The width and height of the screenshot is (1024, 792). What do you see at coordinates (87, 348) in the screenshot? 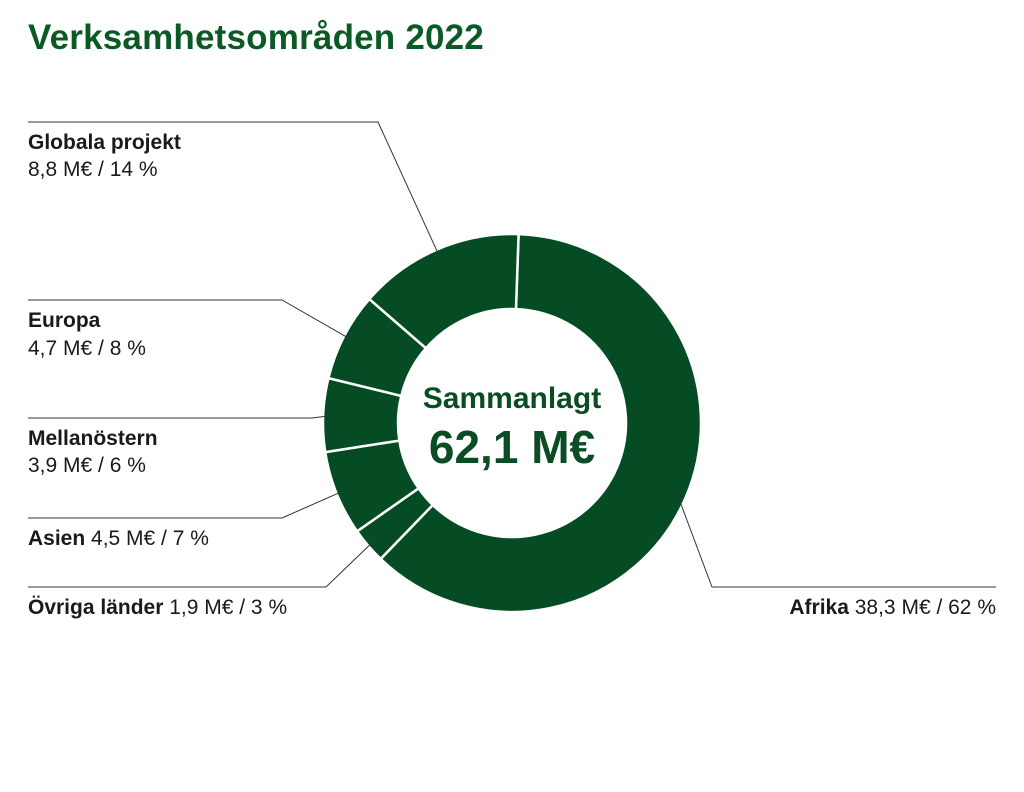
I see `slice-value-4: 4,7 M€ / 8 %` at bounding box center [87, 348].